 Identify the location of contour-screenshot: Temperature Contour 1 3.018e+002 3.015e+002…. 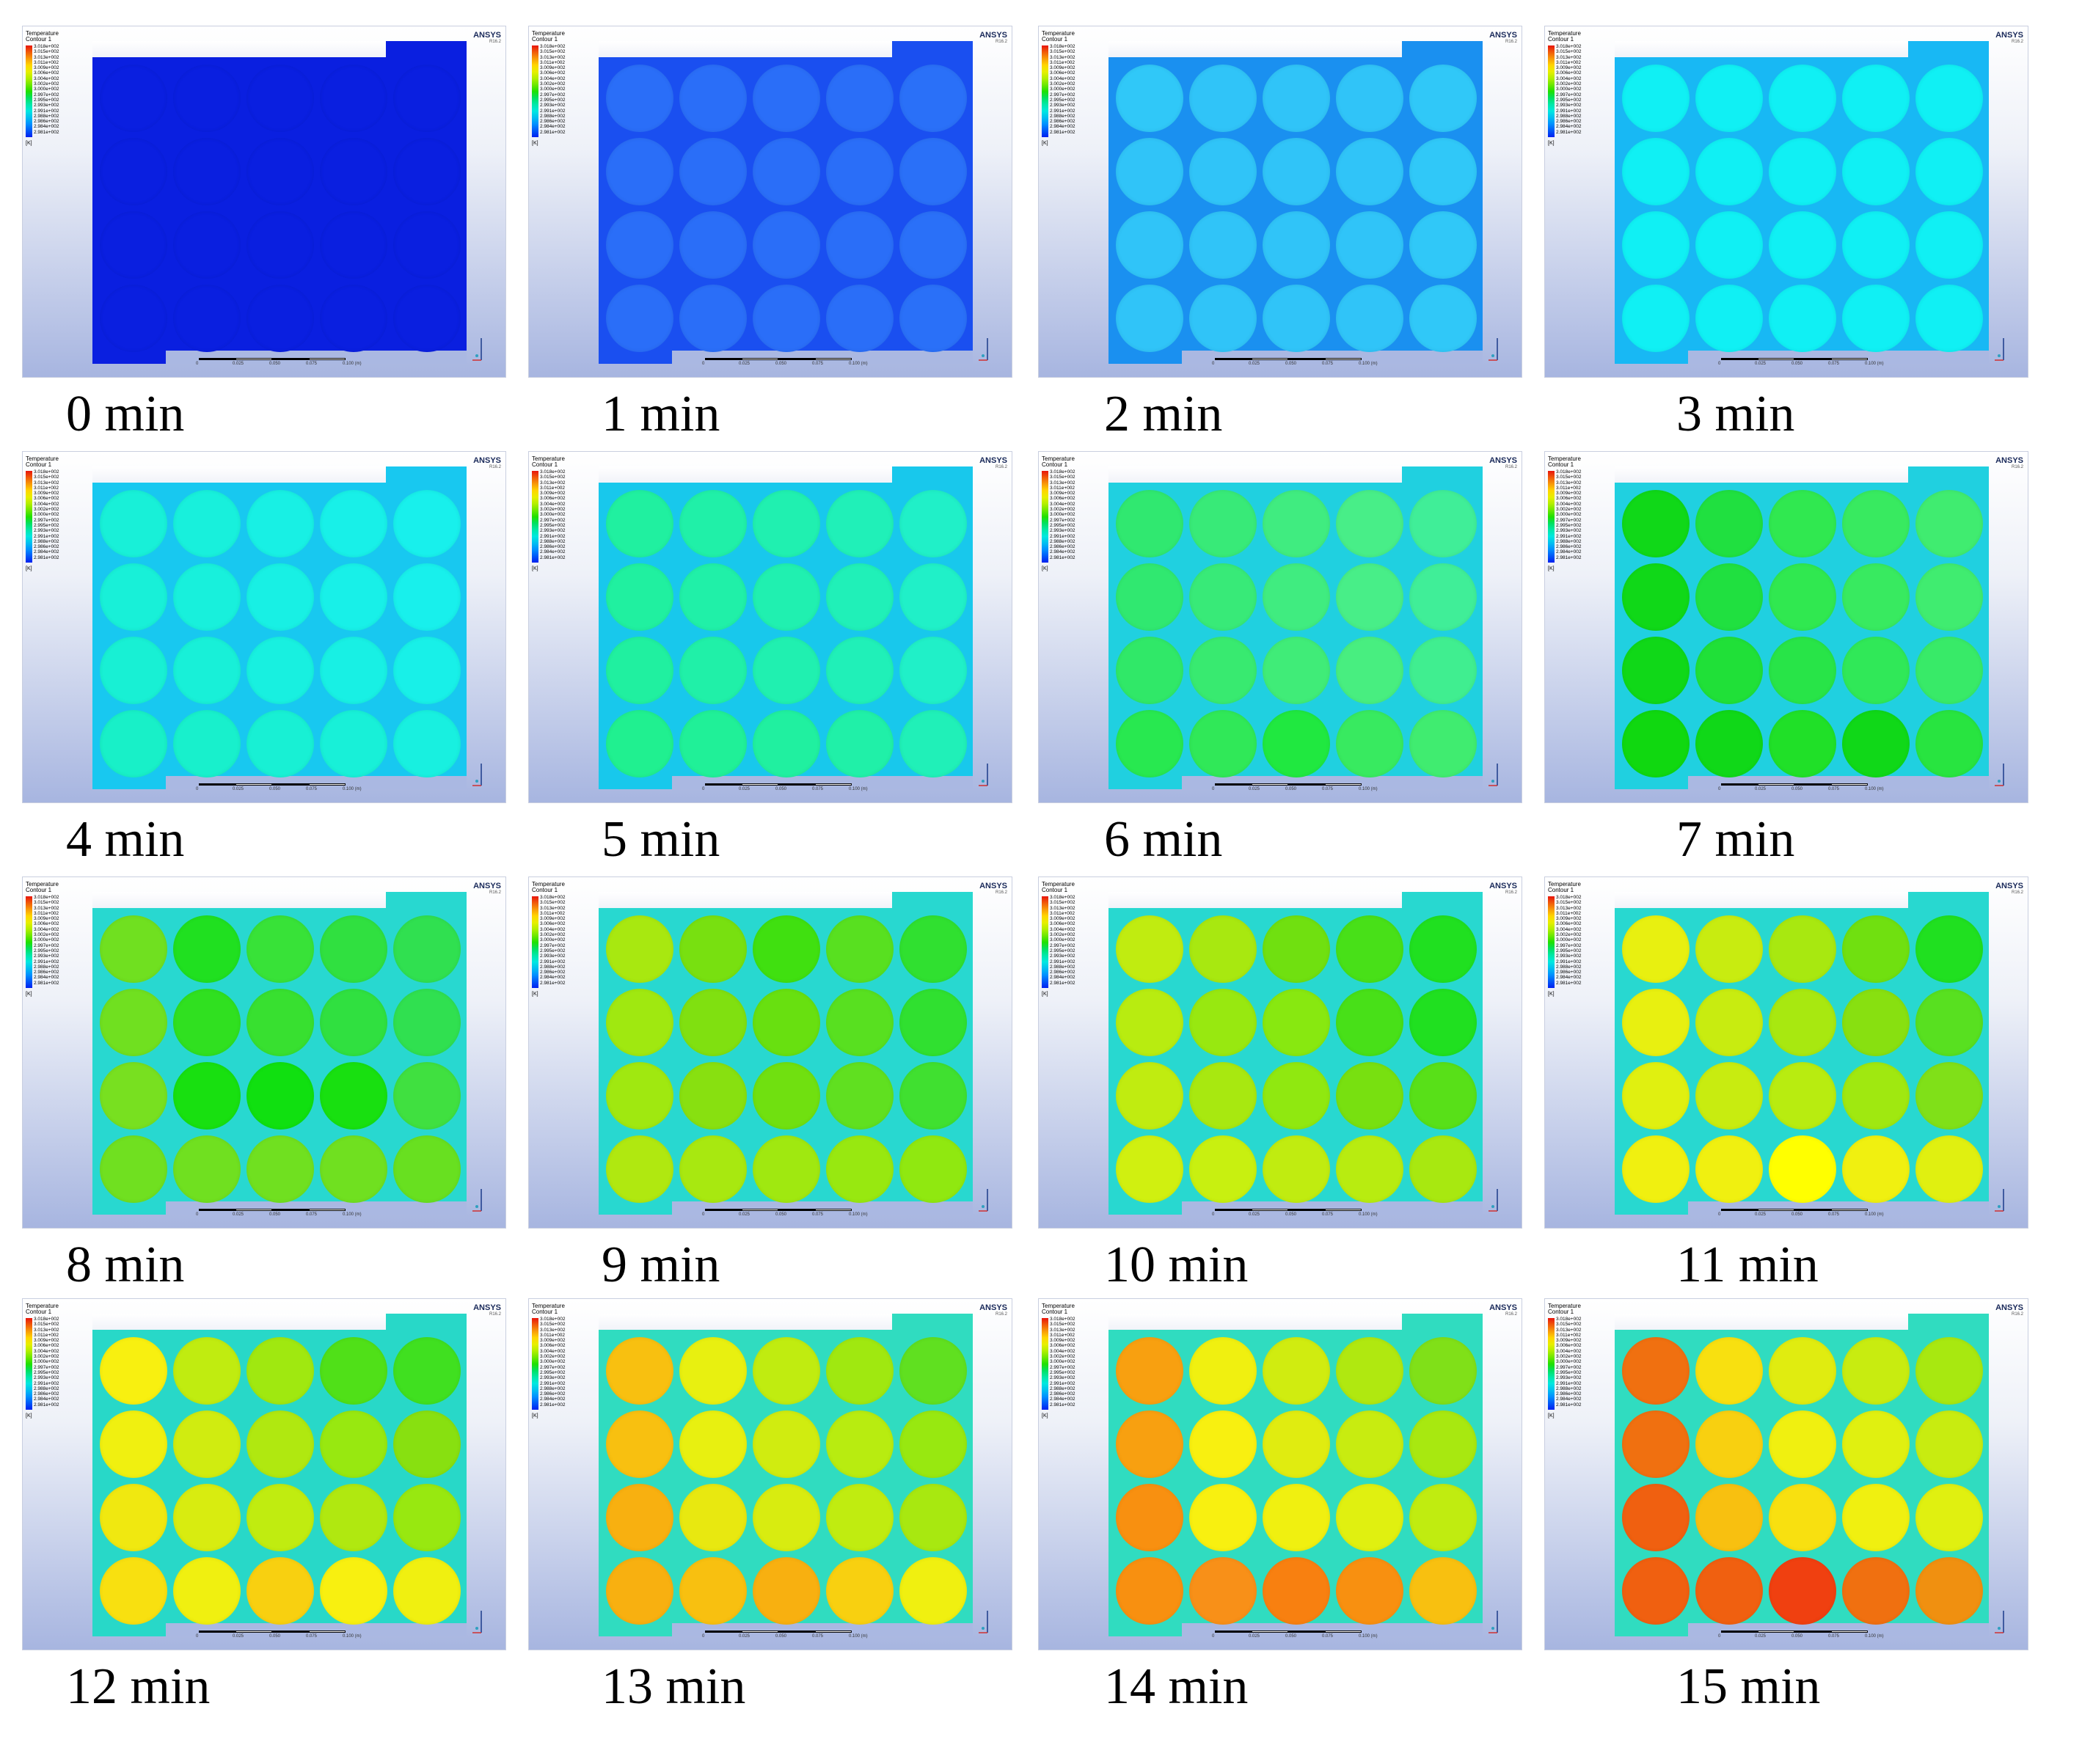
(1280, 627).